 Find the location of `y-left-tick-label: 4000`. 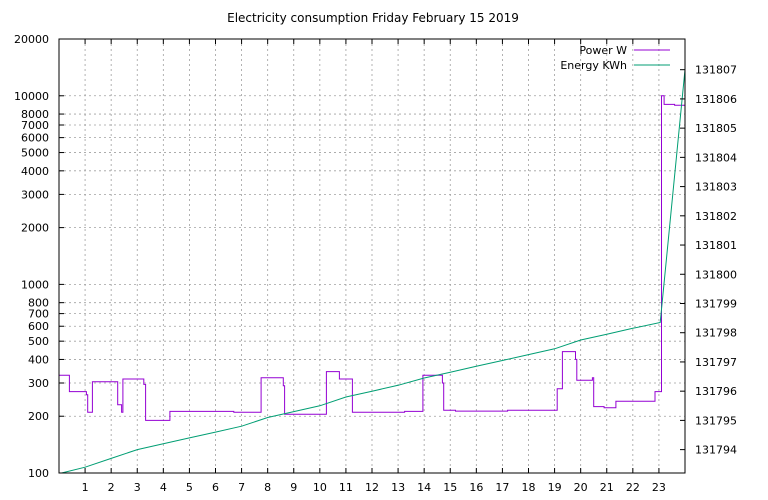

y-left-tick-label: 4000 is located at coordinates (35, 171).